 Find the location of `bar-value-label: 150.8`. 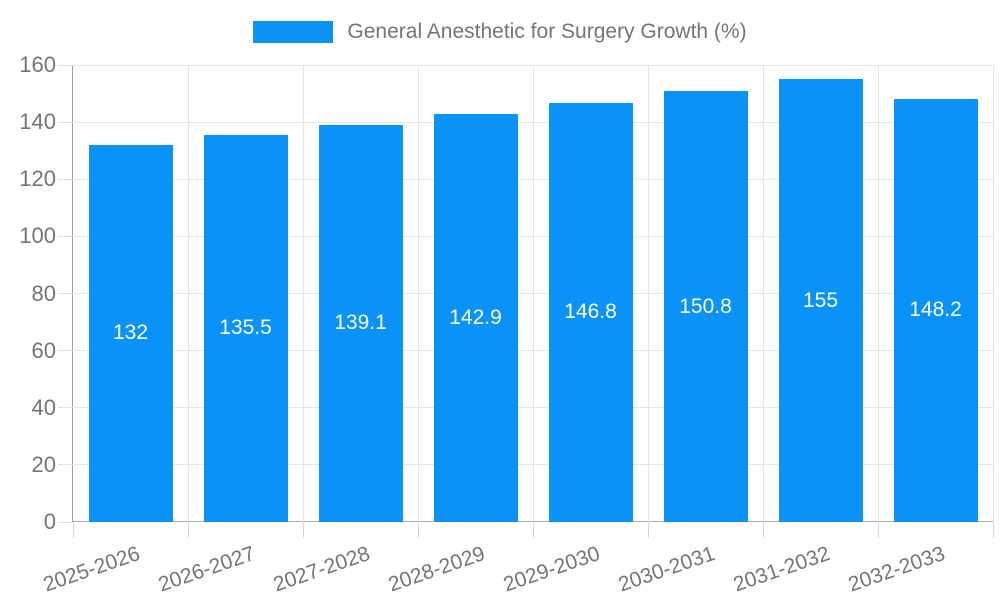

bar-value-label: 150.8 is located at coordinates (705, 306).